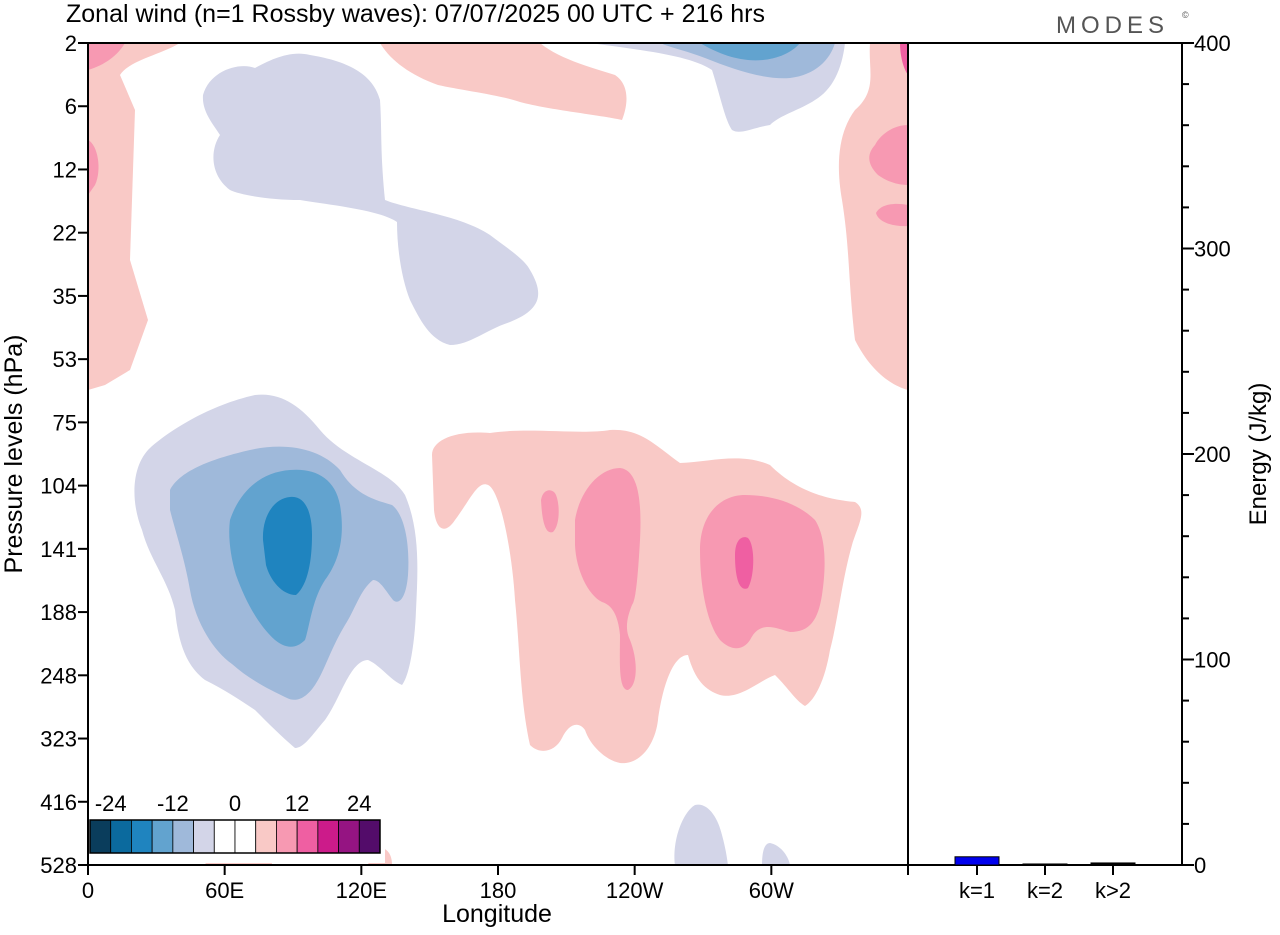  What do you see at coordinates (58, 612) in the screenshot?
I see `y-tick-label: 188` at bounding box center [58, 612].